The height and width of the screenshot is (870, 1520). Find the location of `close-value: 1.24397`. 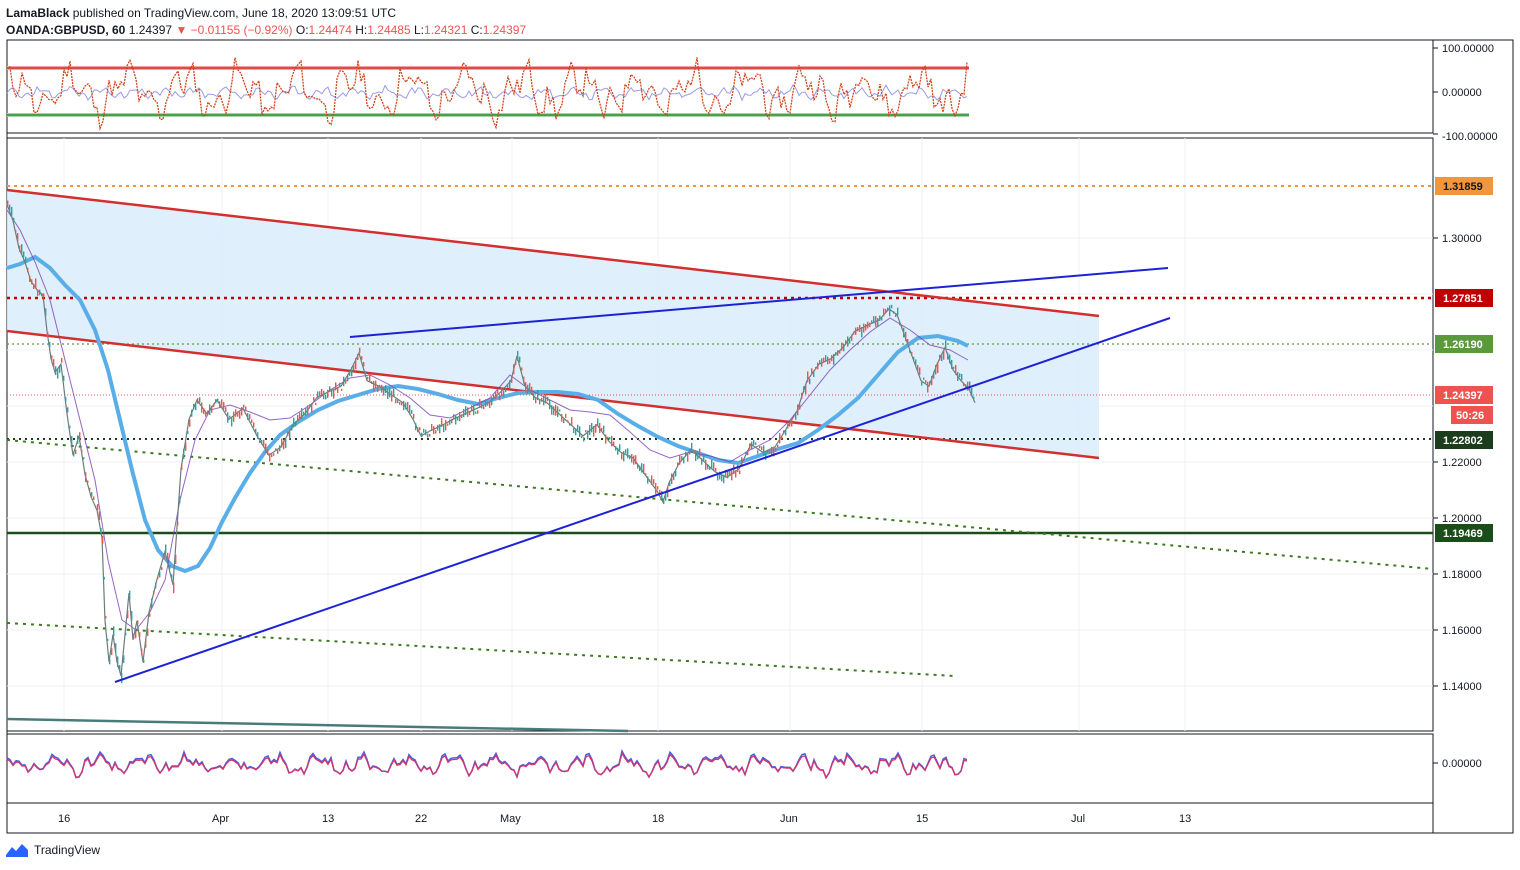

close-value: 1.24397 is located at coordinates (504, 30).